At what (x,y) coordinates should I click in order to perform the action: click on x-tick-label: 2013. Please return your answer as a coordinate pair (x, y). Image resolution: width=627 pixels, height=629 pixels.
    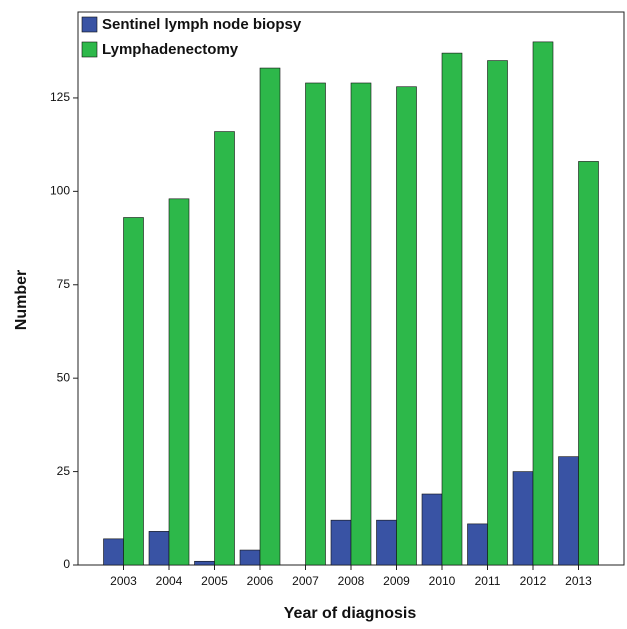
    Looking at the image, I should click on (578, 581).